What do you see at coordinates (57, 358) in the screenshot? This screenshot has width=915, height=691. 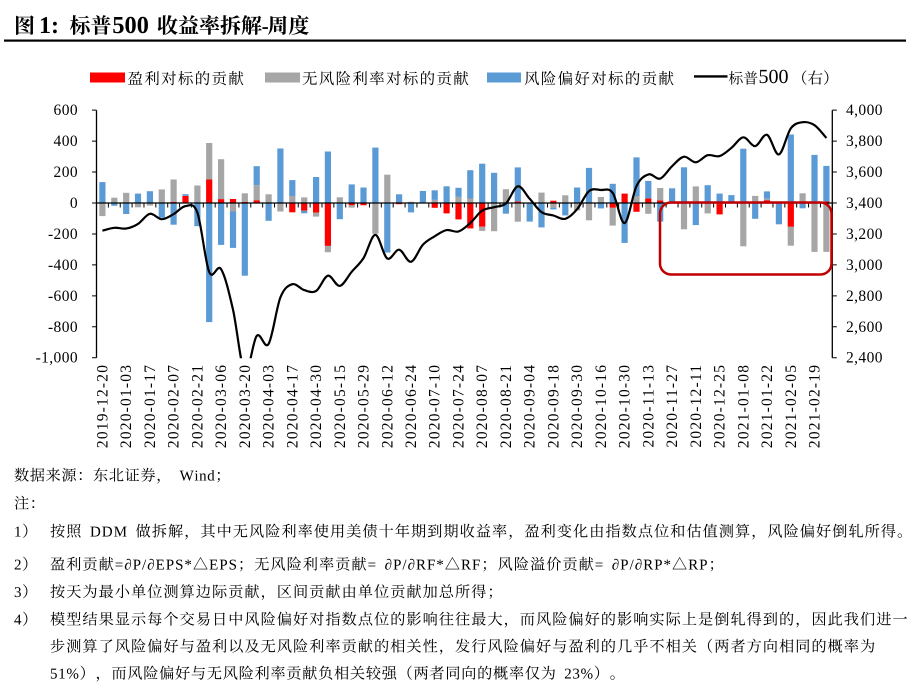 I see `svg-text: -1,000` at bounding box center [57, 358].